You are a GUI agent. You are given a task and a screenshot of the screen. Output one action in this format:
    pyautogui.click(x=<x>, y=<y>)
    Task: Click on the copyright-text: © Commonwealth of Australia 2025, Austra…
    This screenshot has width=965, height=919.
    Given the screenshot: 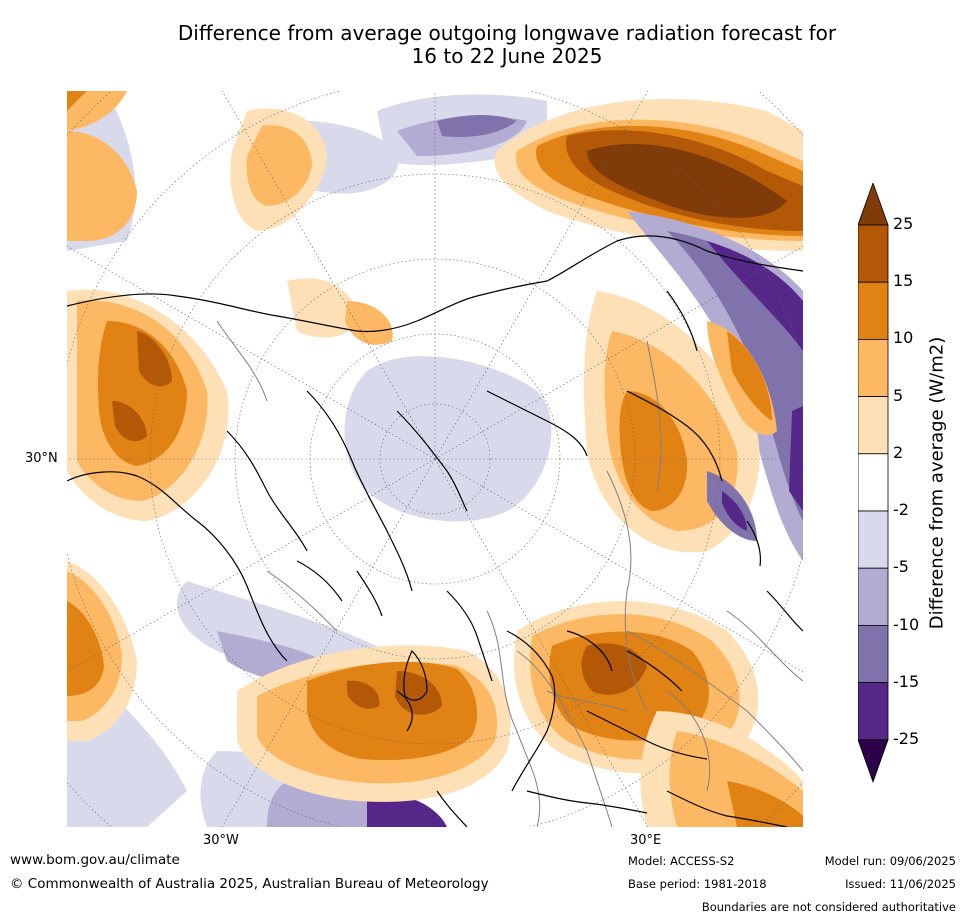 What is the action you would take?
    pyautogui.click(x=249, y=884)
    